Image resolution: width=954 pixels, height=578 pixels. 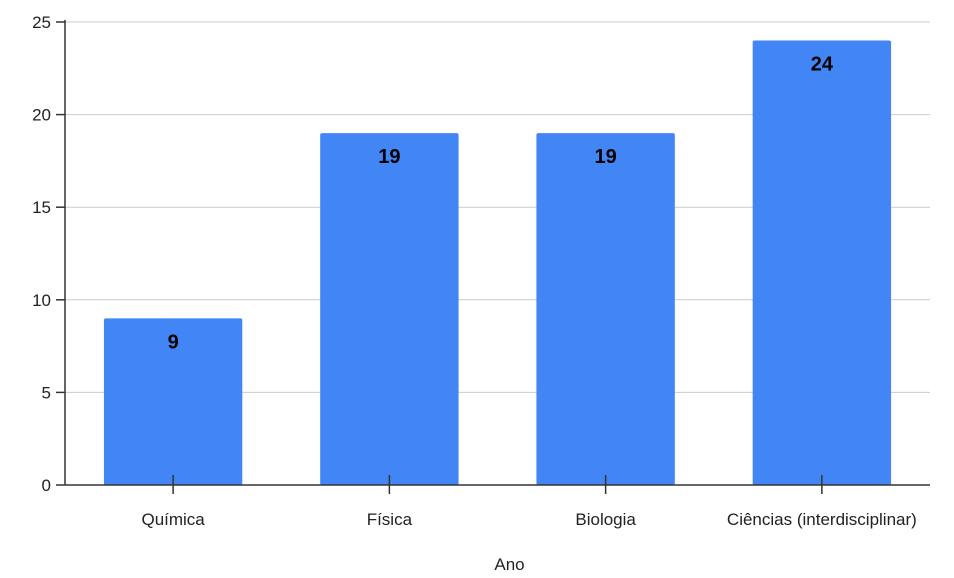 I want to click on y-tick-label: 20, so click(x=41, y=115).